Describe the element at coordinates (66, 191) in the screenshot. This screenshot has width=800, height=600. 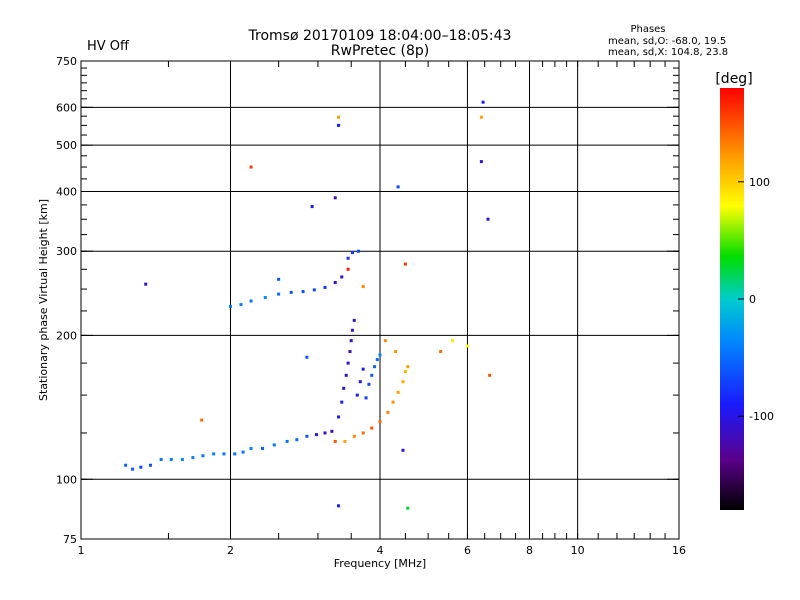
I see `y-tick-label: 400` at that location.